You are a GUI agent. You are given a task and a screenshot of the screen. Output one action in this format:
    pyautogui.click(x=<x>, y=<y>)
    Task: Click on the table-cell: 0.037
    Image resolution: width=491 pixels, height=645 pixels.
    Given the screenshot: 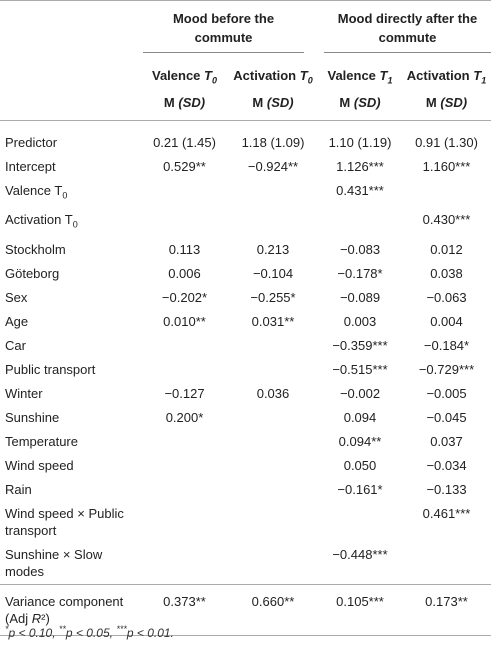 What is the action you would take?
    pyautogui.click(x=446, y=441)
    